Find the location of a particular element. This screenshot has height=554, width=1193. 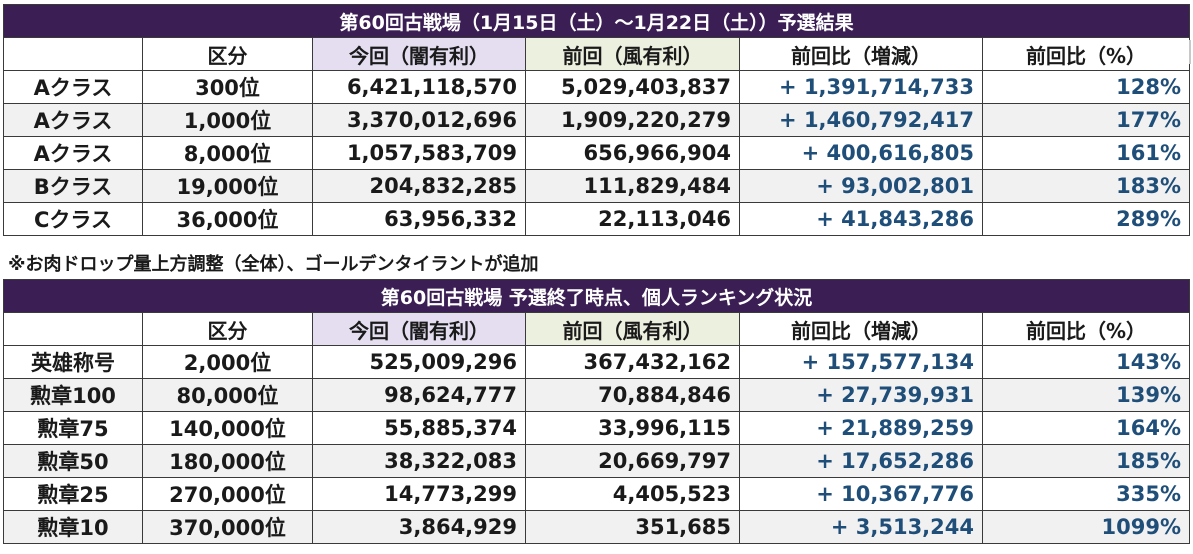

diff-value: + 10,367,776 is located at coordinates (861, 494).